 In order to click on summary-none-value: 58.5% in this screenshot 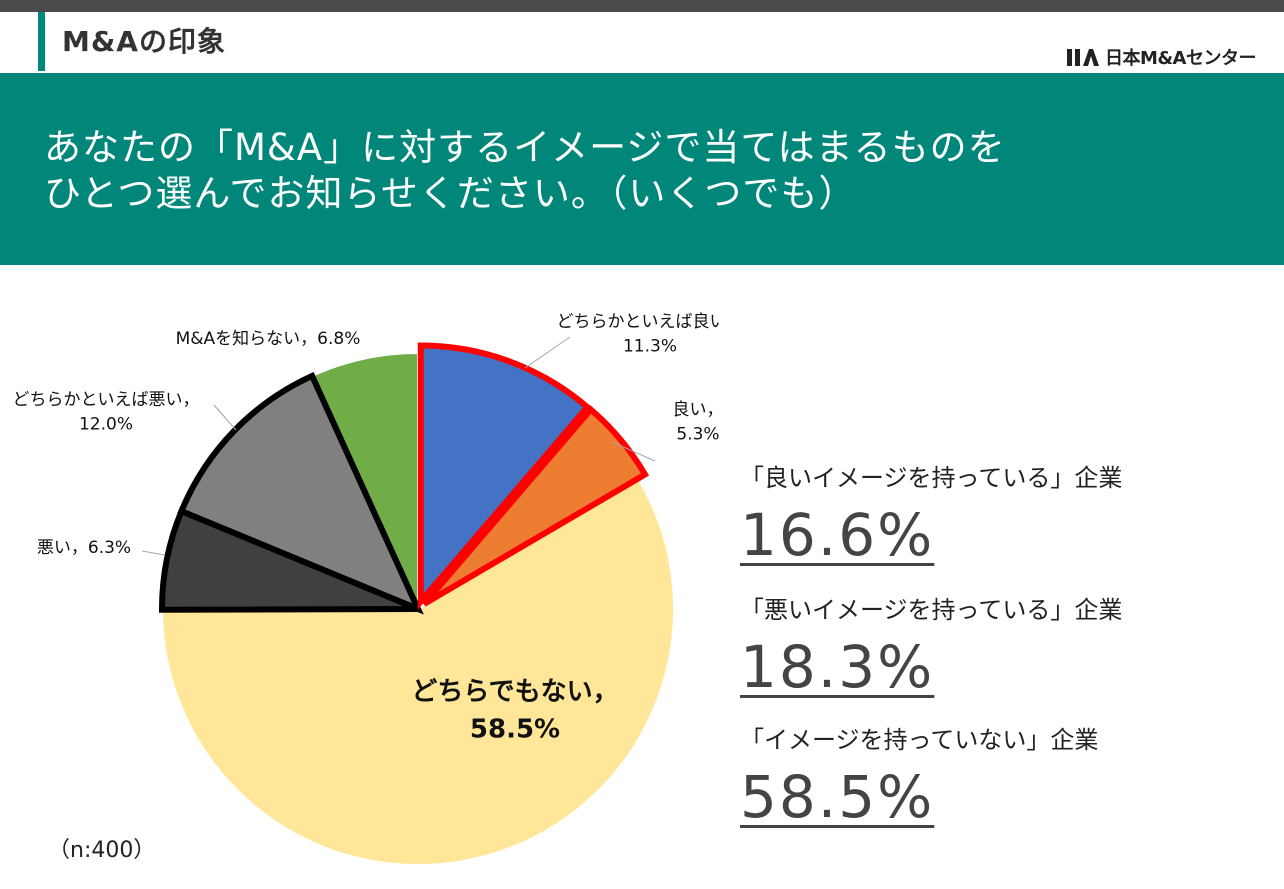, I will do `click(837, 797)`.